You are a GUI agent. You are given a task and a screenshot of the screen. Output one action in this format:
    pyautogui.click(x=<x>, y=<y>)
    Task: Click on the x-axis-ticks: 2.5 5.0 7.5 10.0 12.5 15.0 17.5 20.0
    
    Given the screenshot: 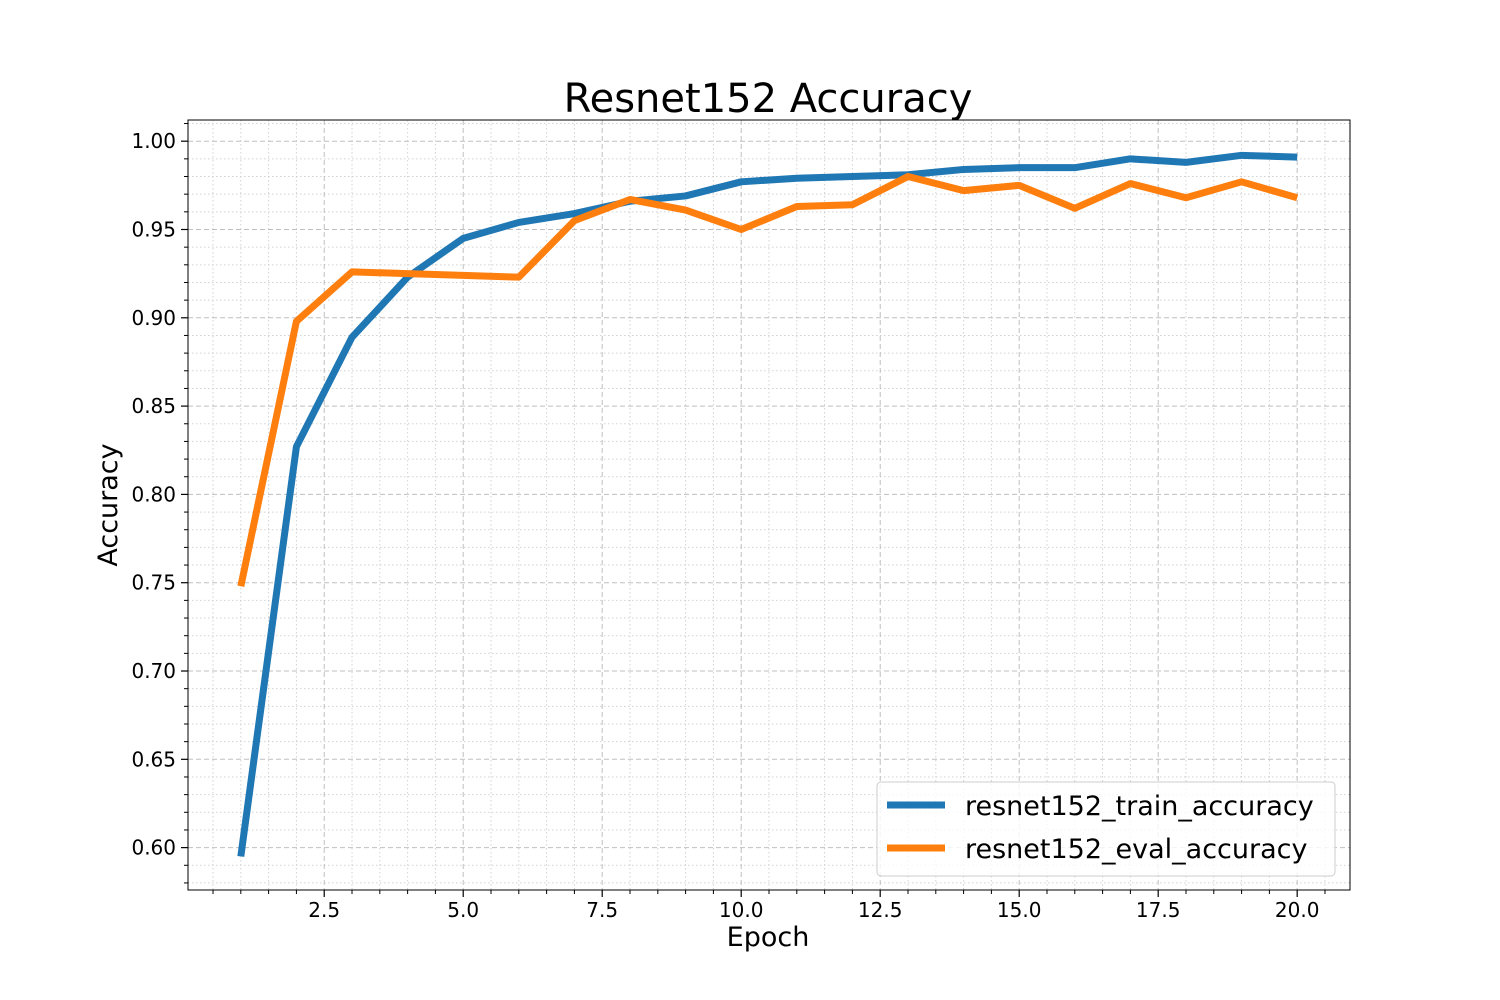 What is the action you would take?
    pyautogui.click(x=769, y=906)
    